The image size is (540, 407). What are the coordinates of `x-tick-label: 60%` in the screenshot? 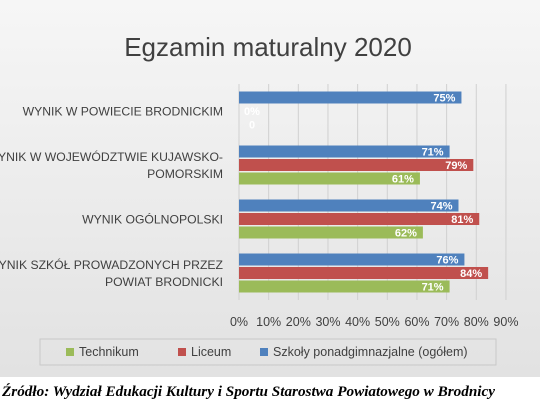 It's located at (416, 322).